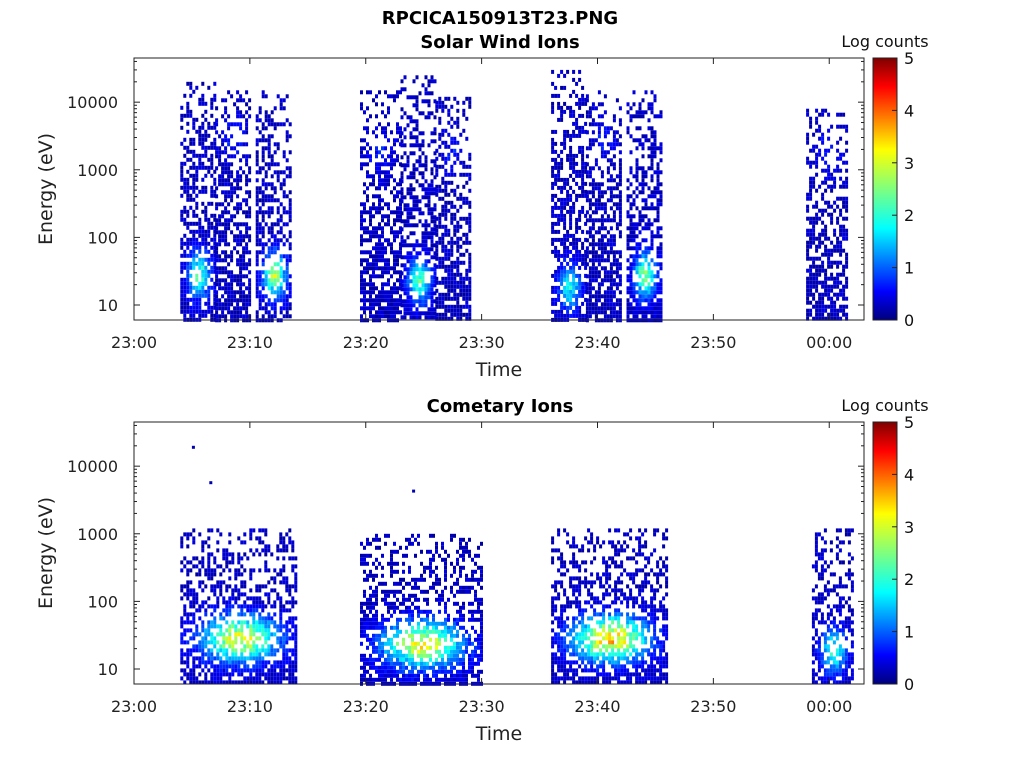 This screenshot has height=768, width=1024. What do you see at coordinates (499, 370) in the screenshot?
I see `panel-solar-wind-xlabel: Time` at bounding box center [499, 370].